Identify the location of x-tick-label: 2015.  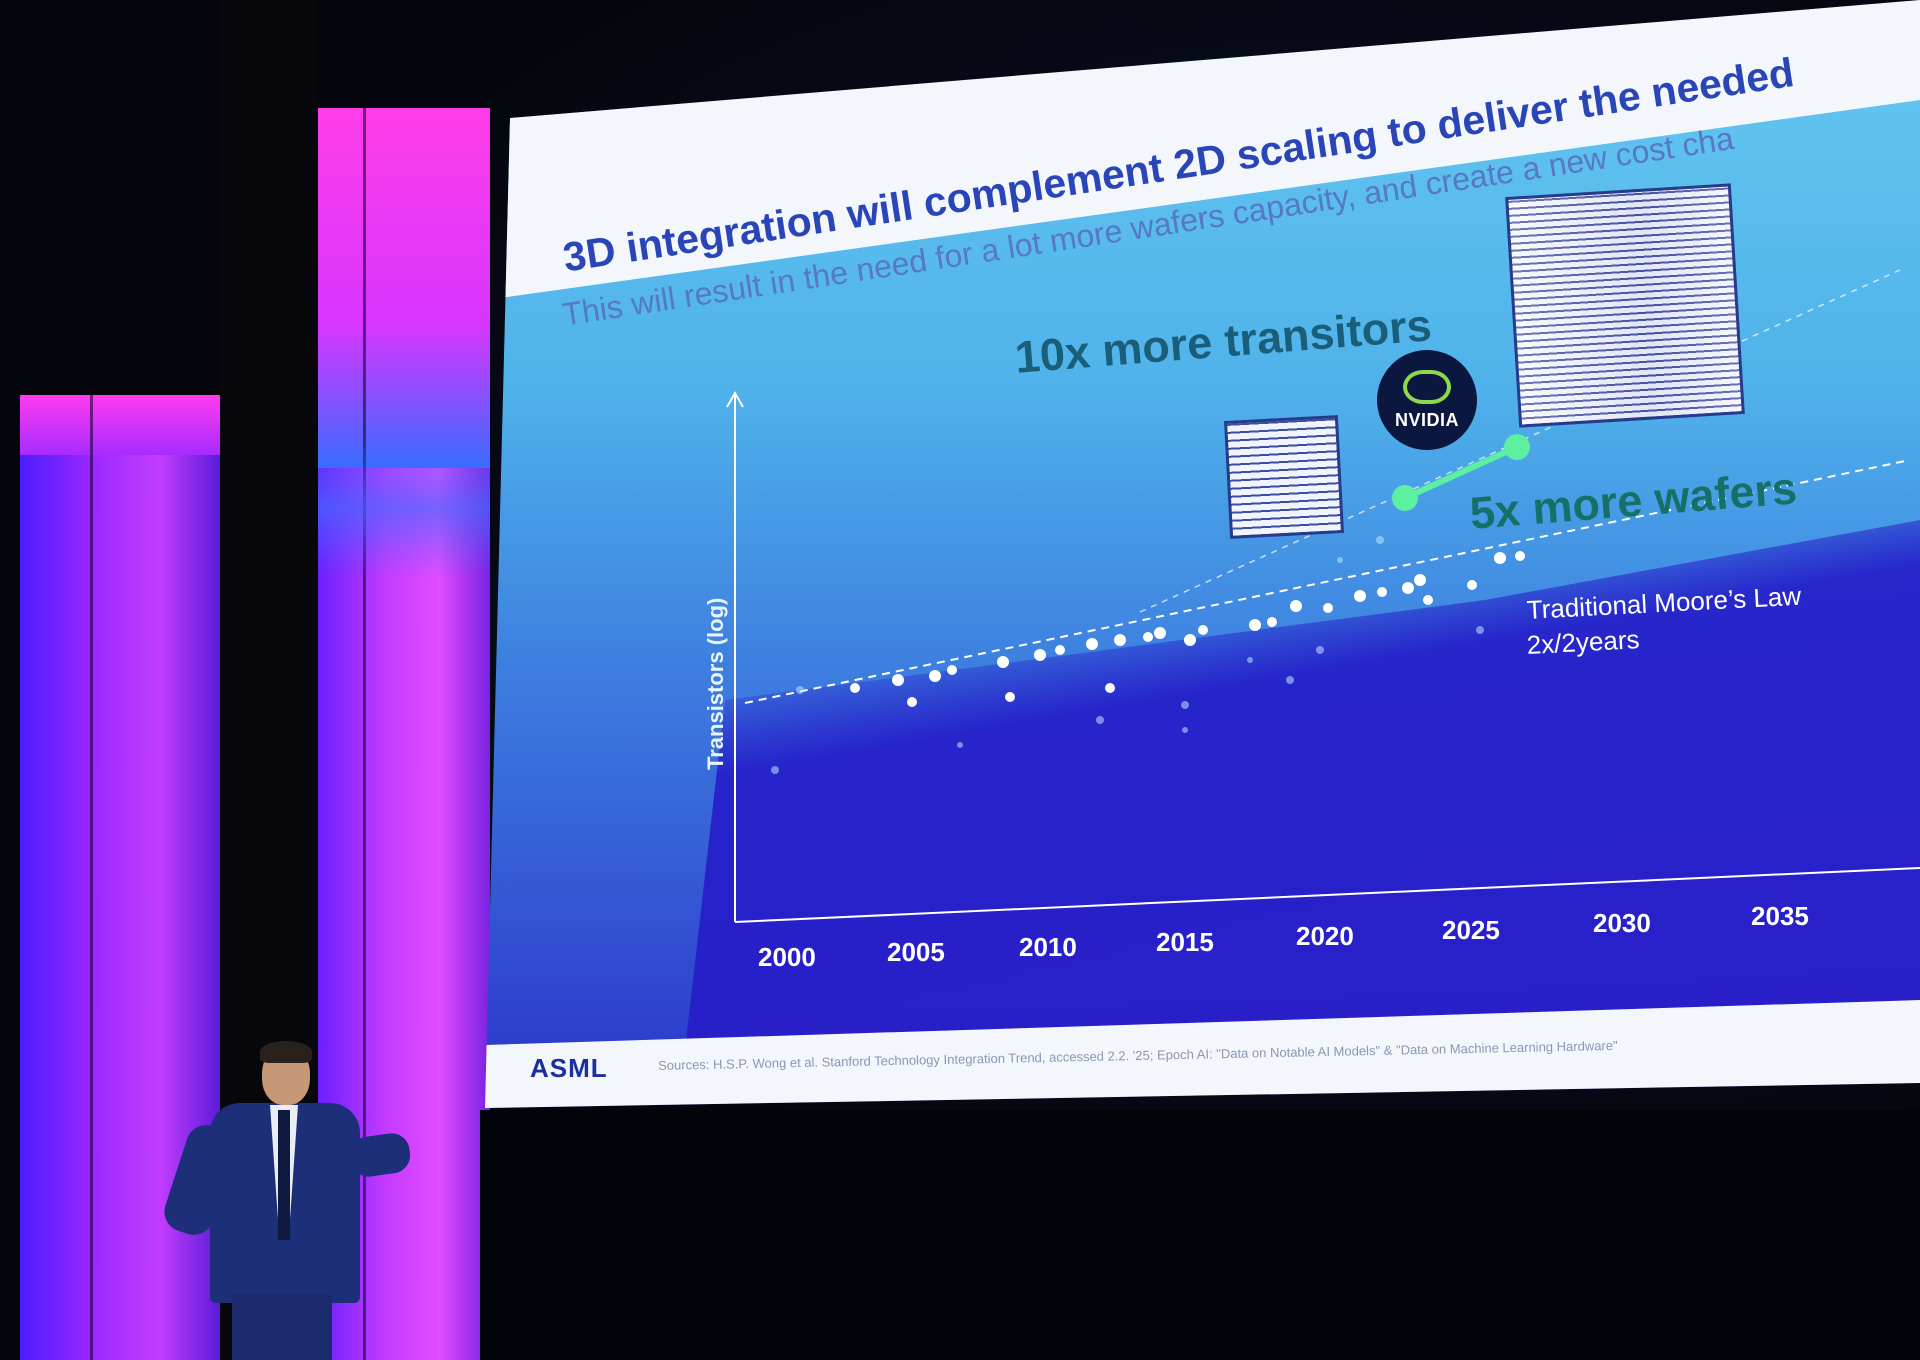
(1185, 942).